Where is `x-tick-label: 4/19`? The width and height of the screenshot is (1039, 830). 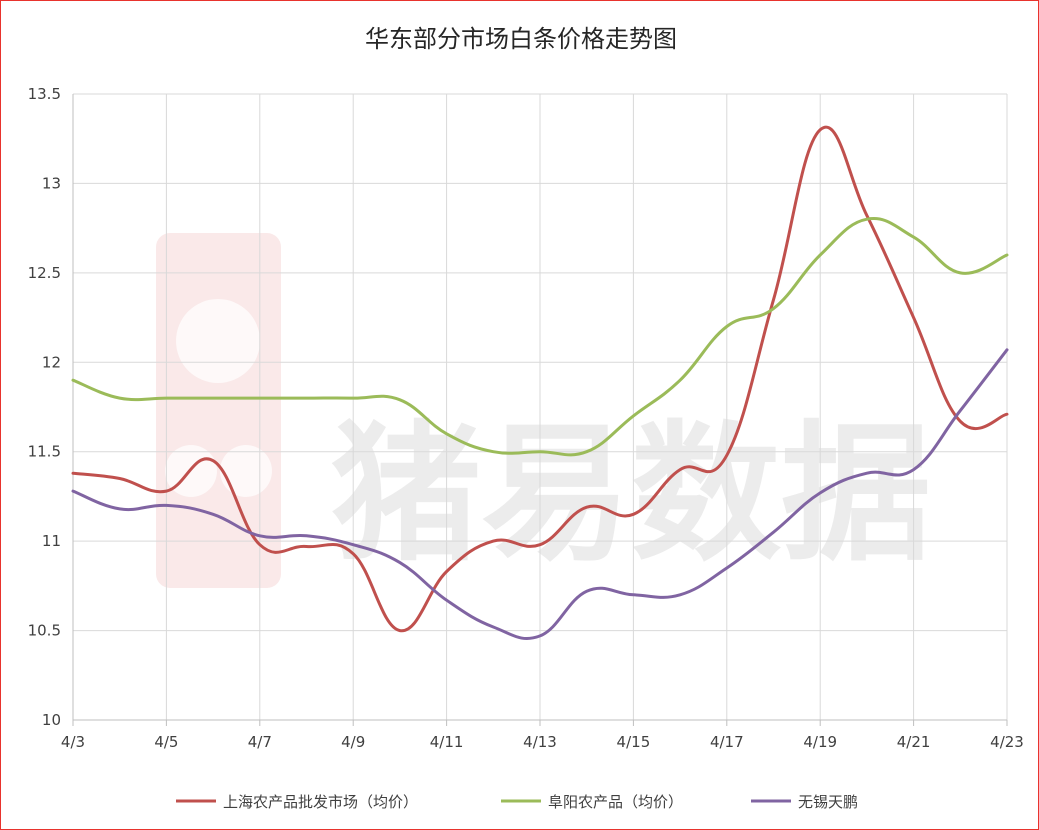
x-tick-label: 4/19 is located at coordinates (820, 742).